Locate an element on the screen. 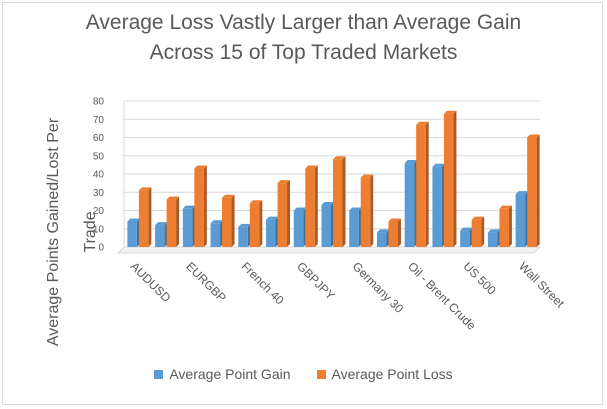 The height and width of the screenshot is (409, 607). legend-item-loss: Average Point Loss is located at coordinates (384, 374).